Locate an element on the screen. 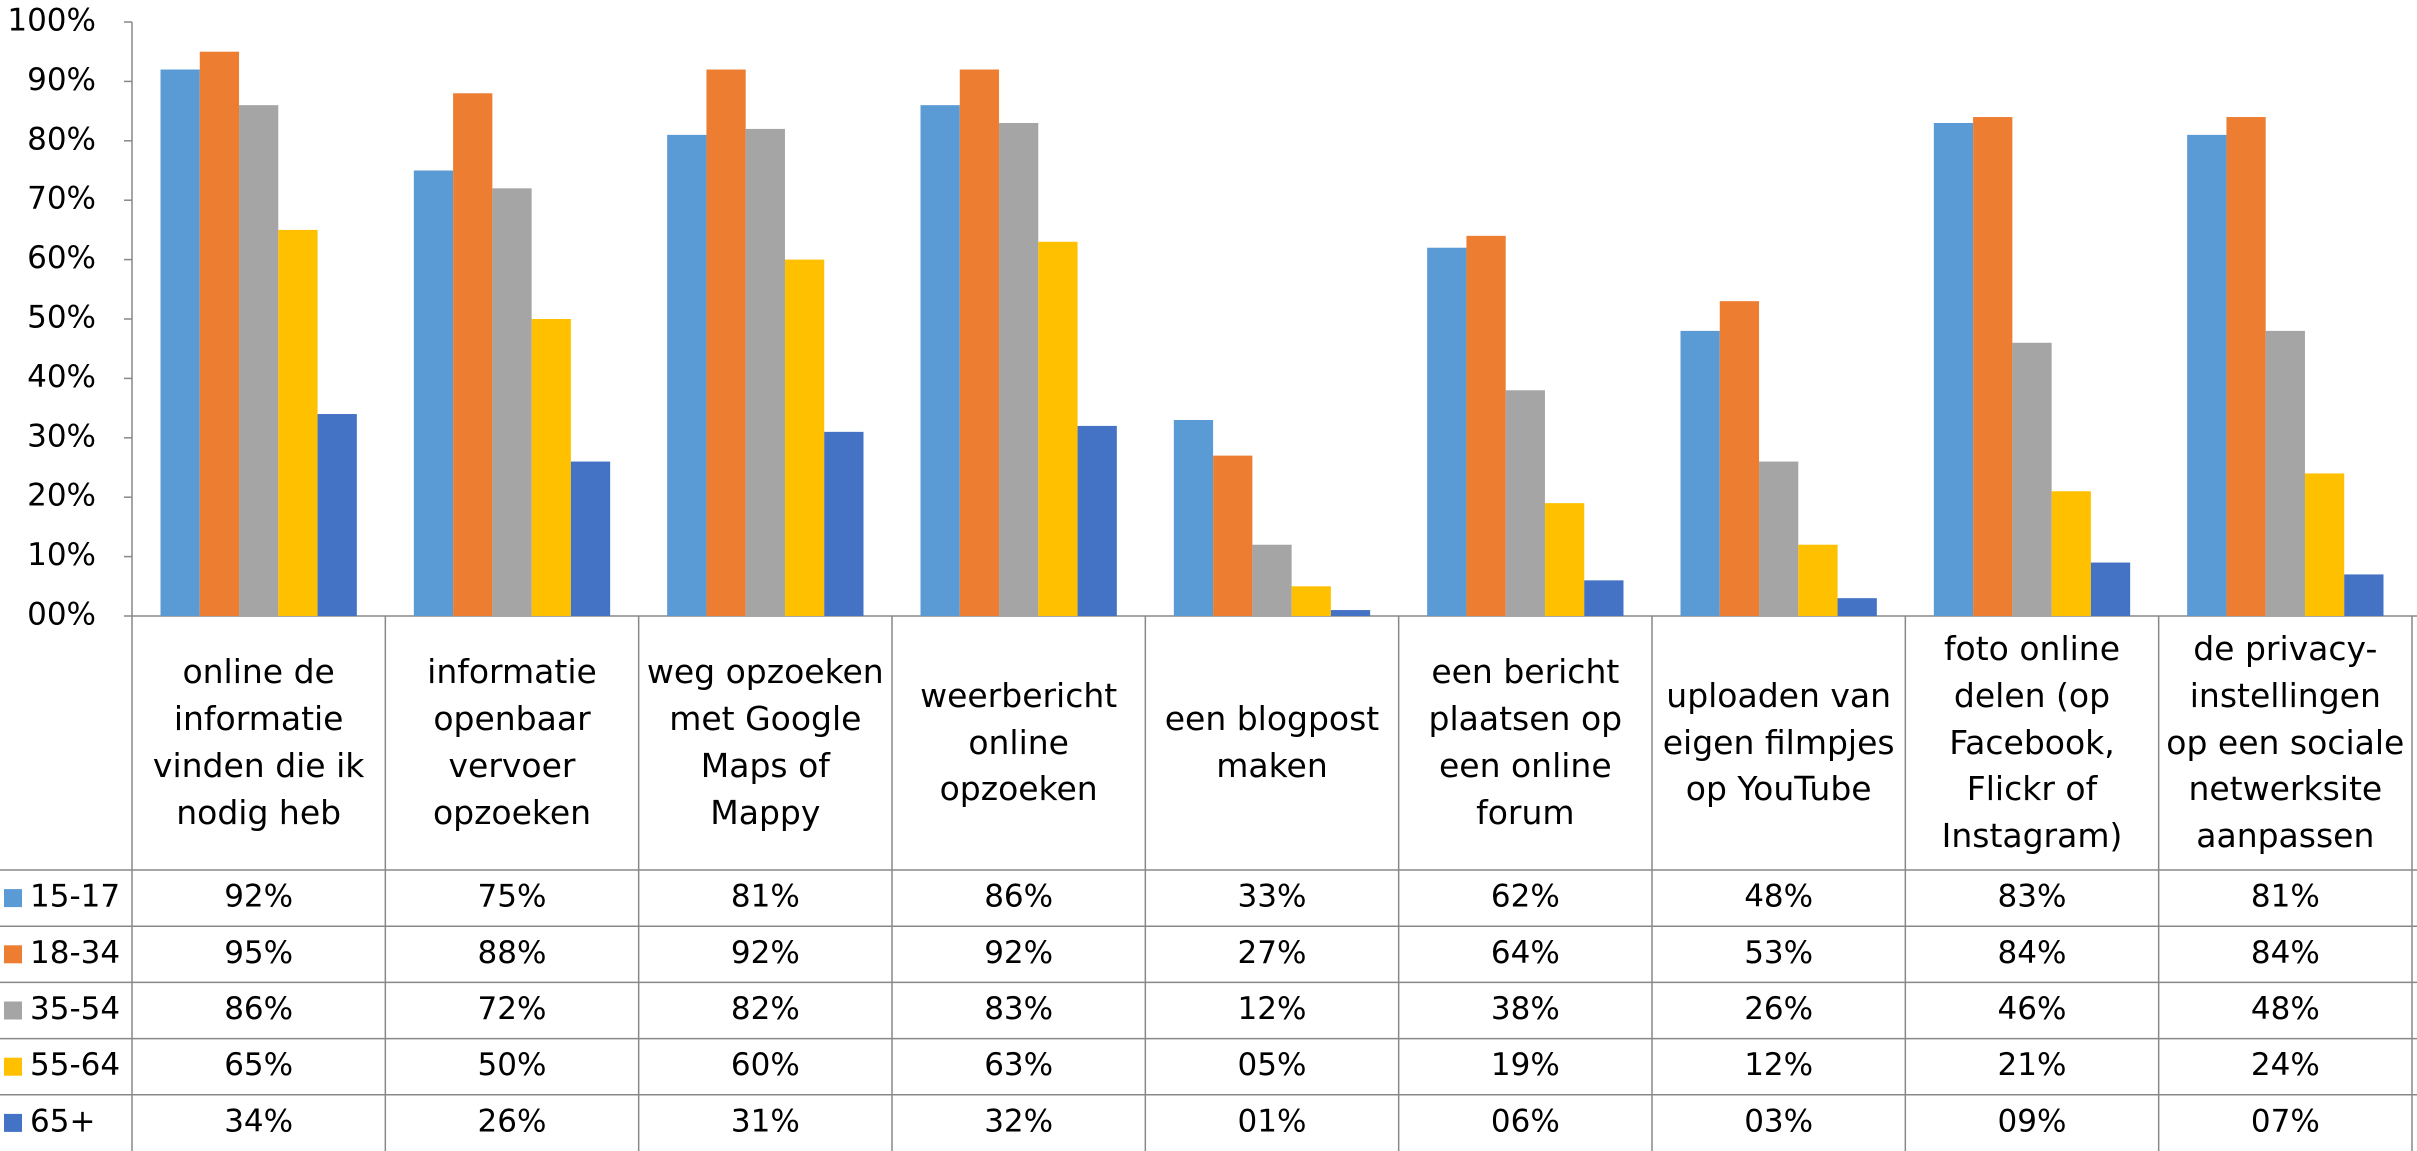 The height and width of the screenshot is (1151, 2417). y-tick-label: 30% is located at coordinates (61, 436).